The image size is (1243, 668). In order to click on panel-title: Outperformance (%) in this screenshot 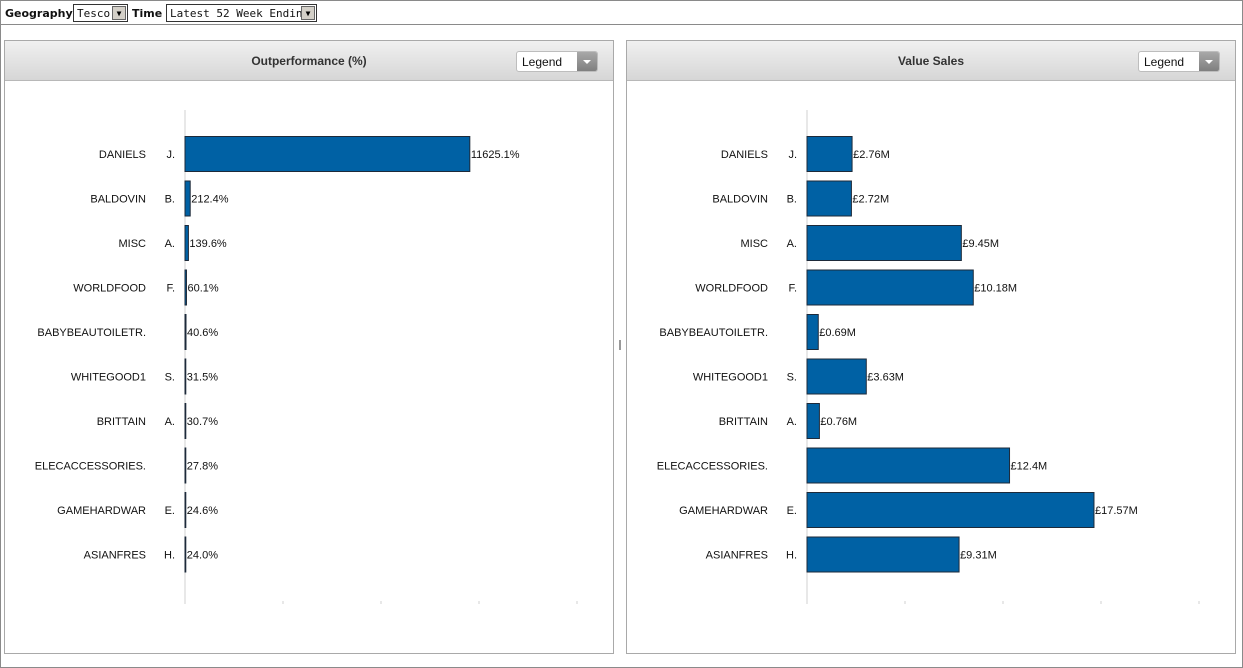, I will do `click(309, 61)`.